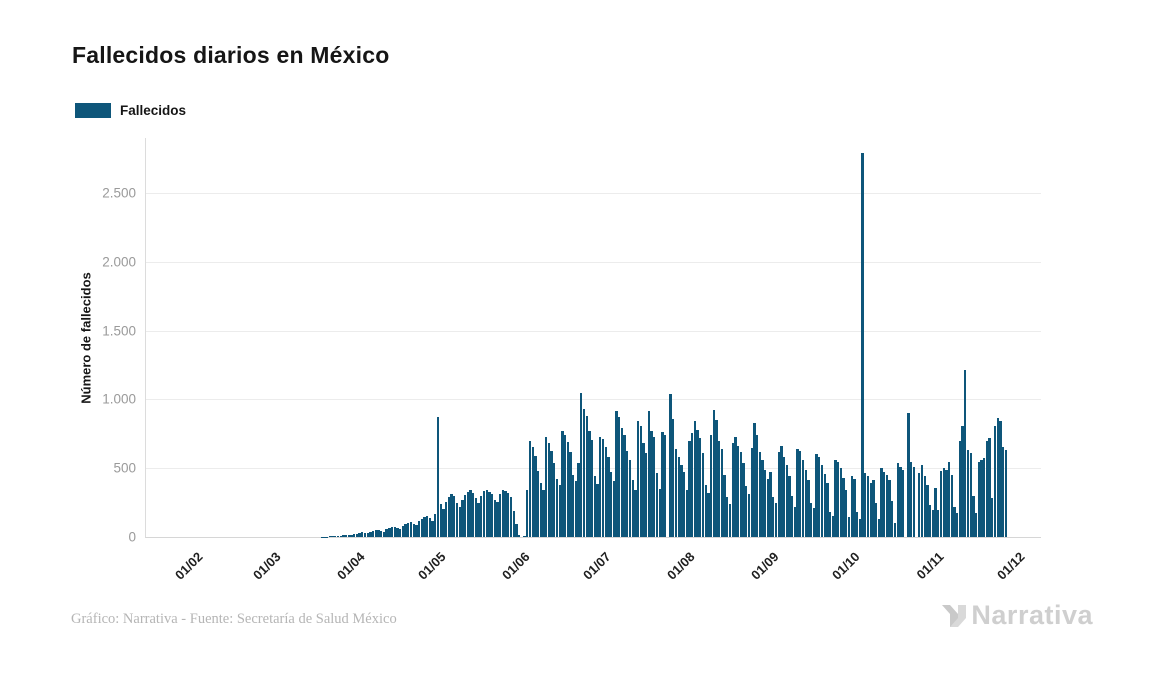 This screenshot has height=674, width=1157. What do you see at coordinates (1016, 615) in the screenshot?
I see `narrativa-logo: Narrativa` at bounding box center [1016, 615].